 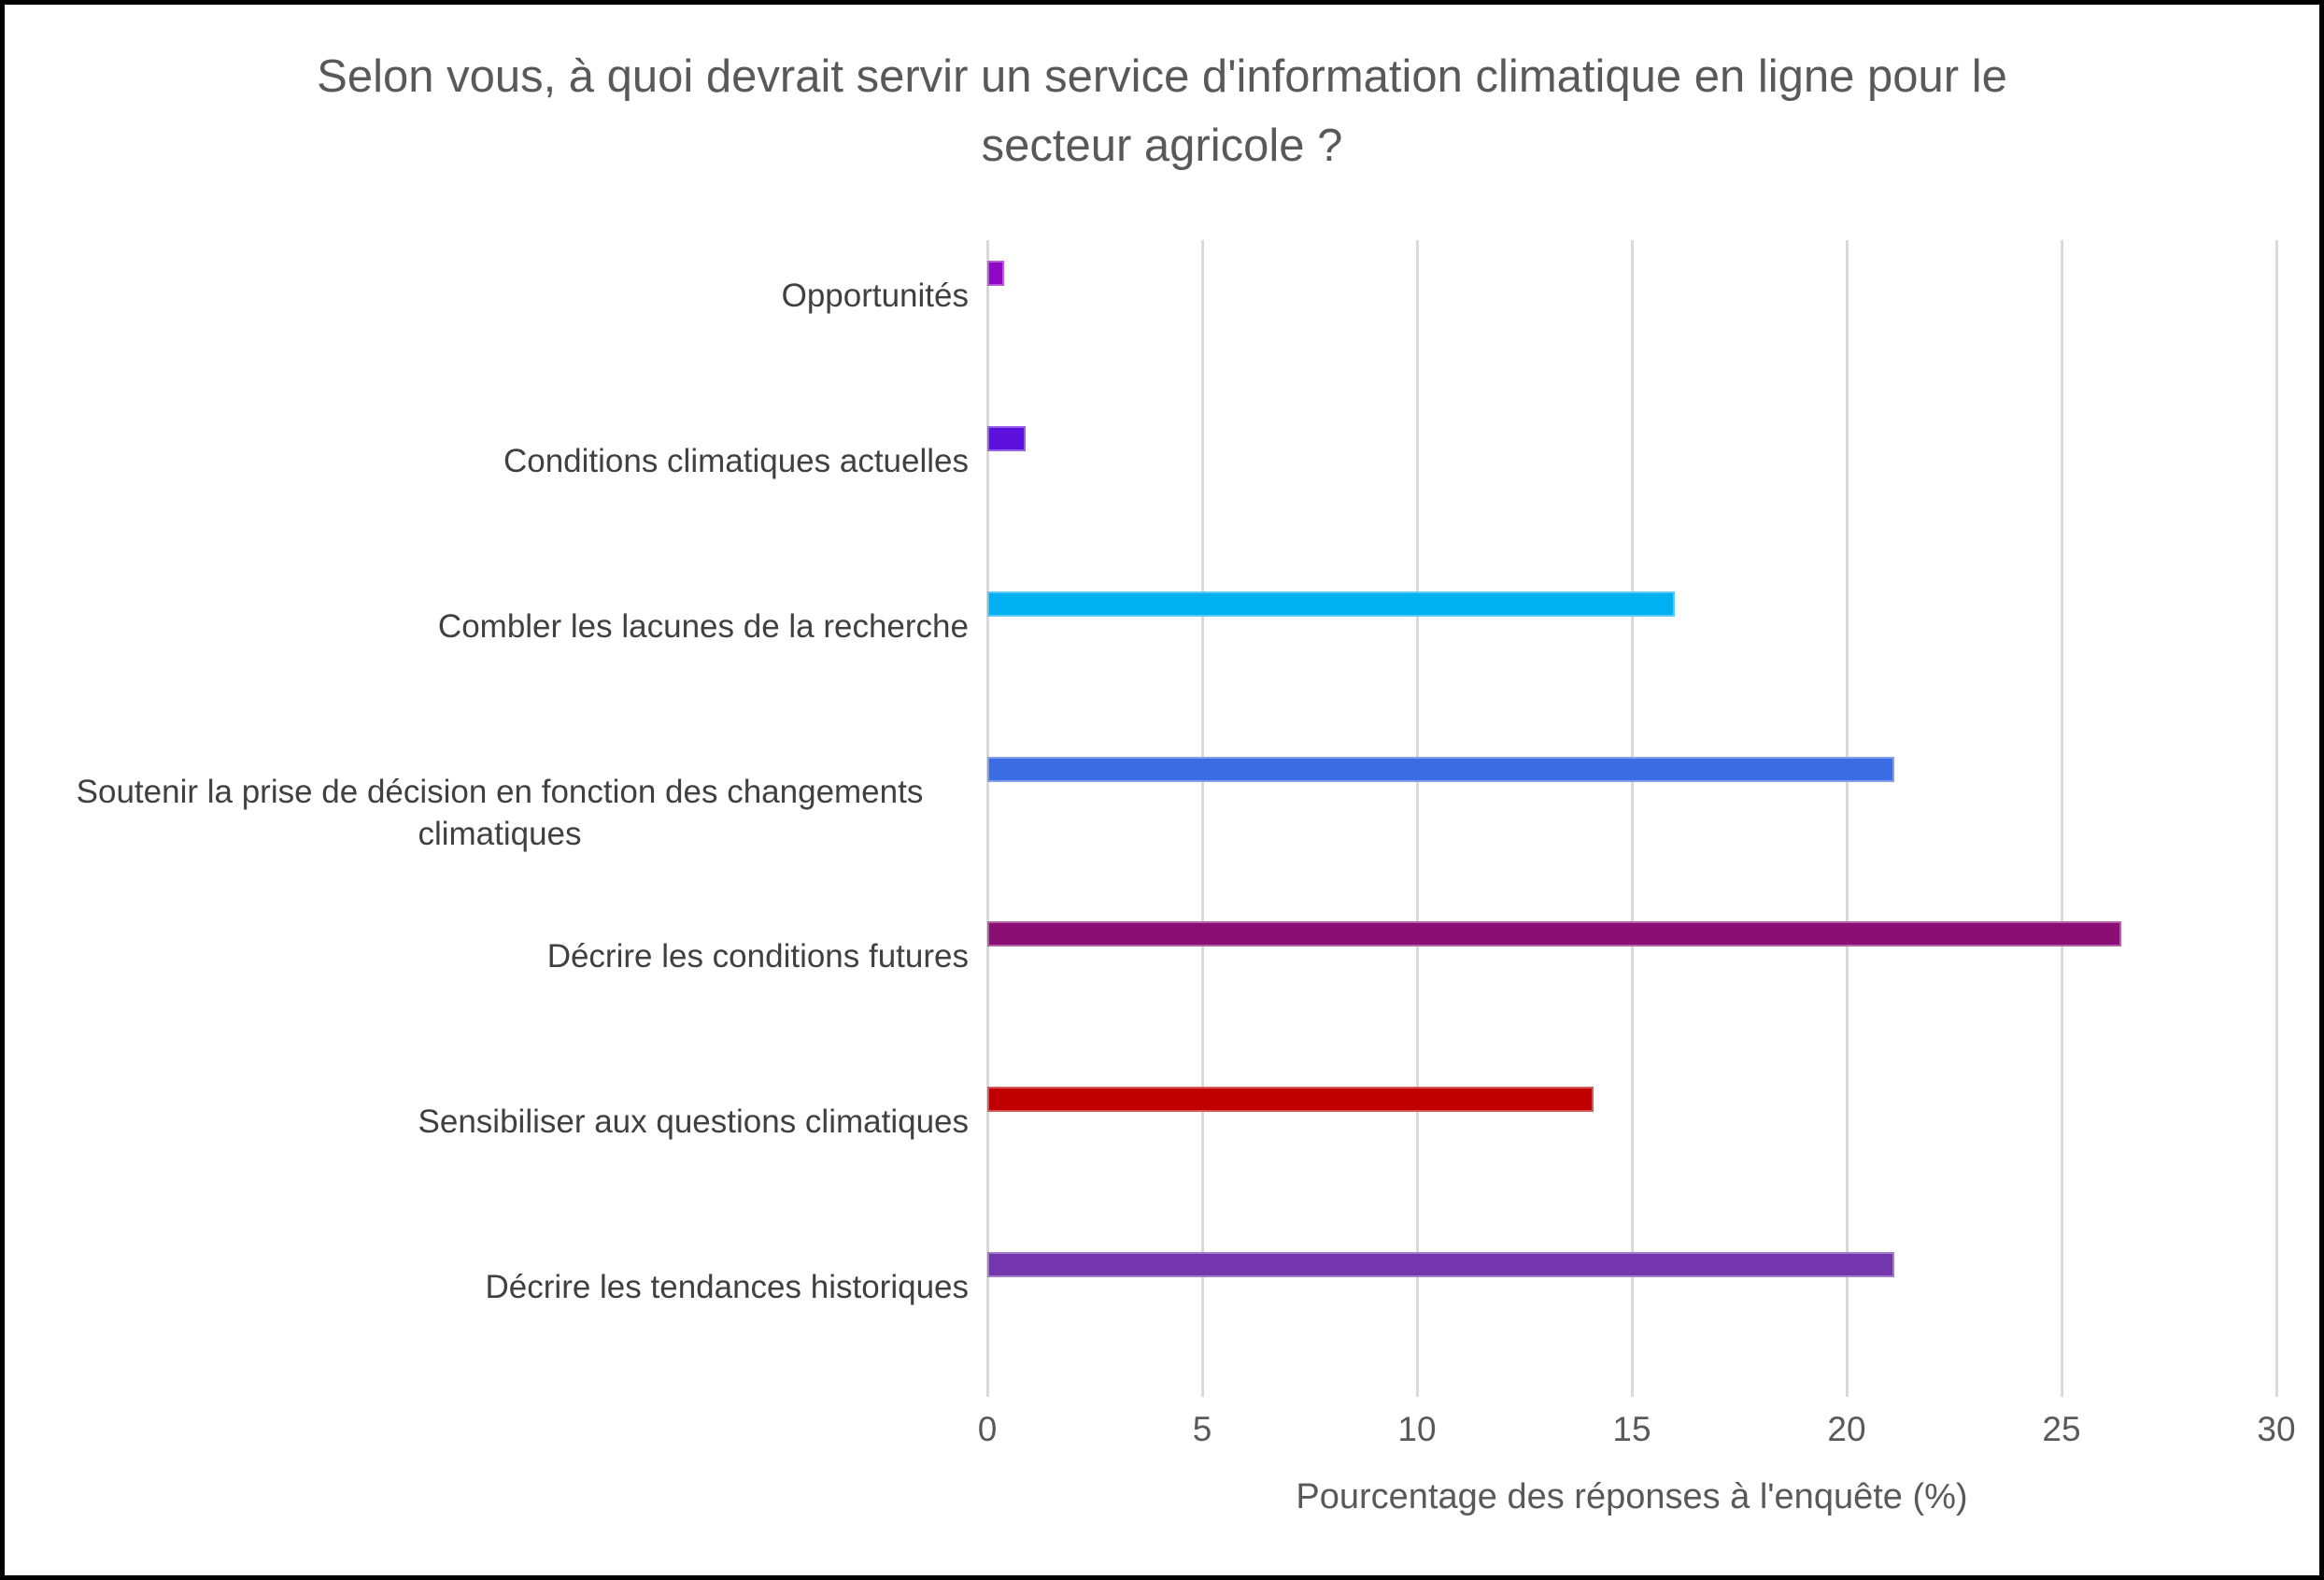 What do you see at coordinates (500, 461) in the screenshot?
I see `category-label-row: Conditions climatiques actuelles` at bounding box center [500, 461].